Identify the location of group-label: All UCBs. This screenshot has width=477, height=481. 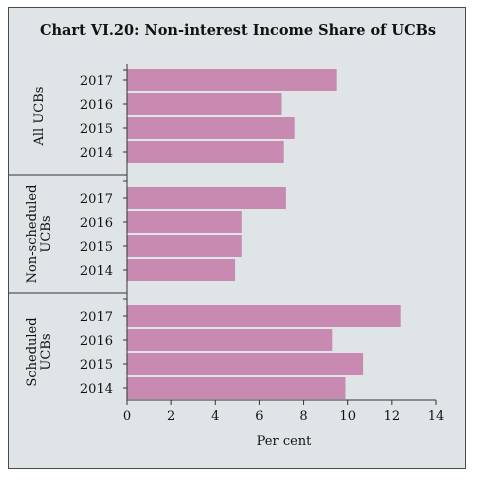
(39, 117).